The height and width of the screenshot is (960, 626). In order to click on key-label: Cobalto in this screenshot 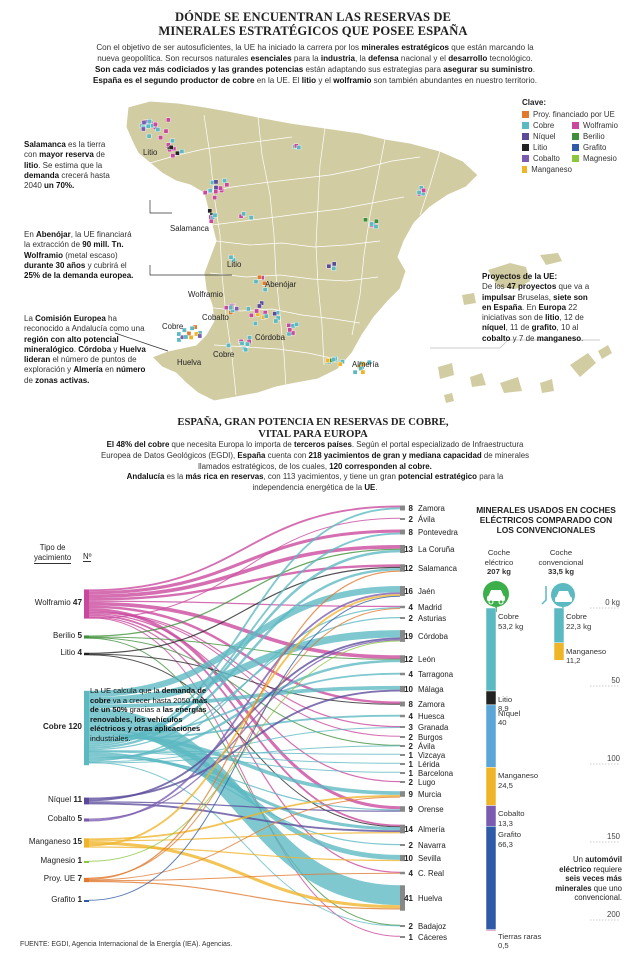, I will do `click(546, 158)`.